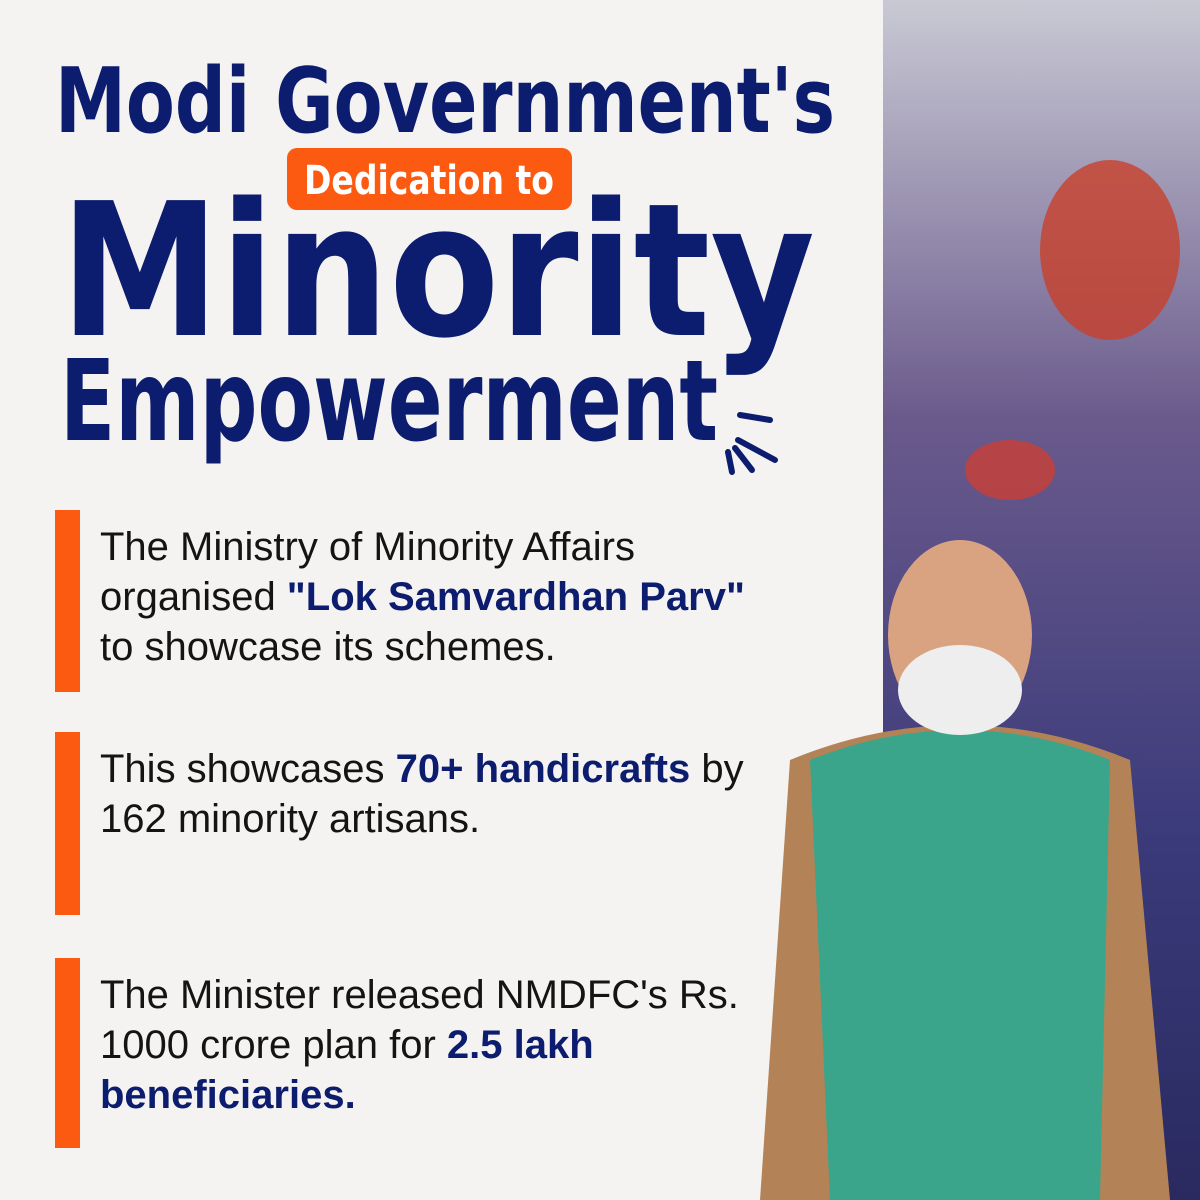 The height and width of the screenshot is (1200, 1200). What do you see at coordinates (347, 1070) in the screenshot?
I see `highlight-text: 2.5 lakh beneficiaries.` at bounding box center [347, 1070].